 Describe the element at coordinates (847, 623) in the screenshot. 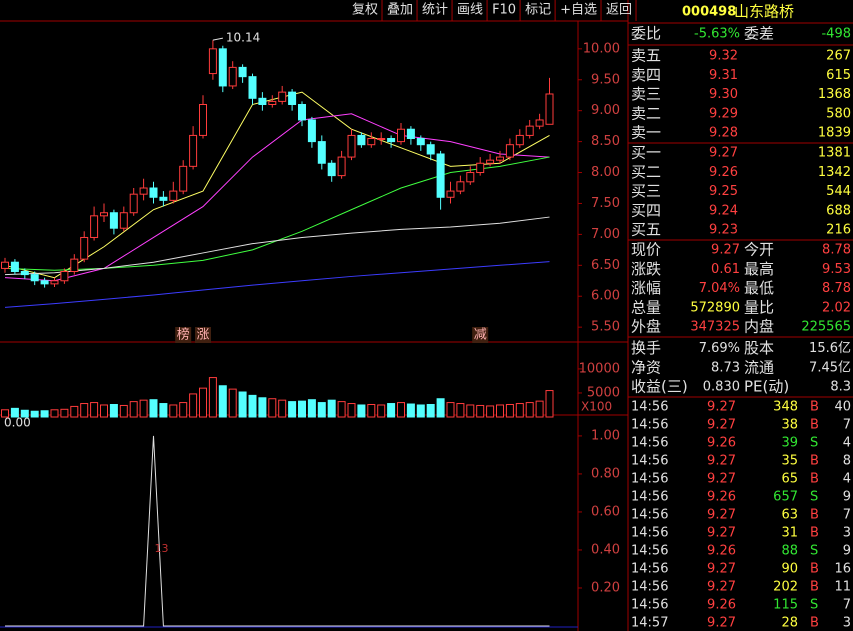

I see `trade-count: 3` at that location.